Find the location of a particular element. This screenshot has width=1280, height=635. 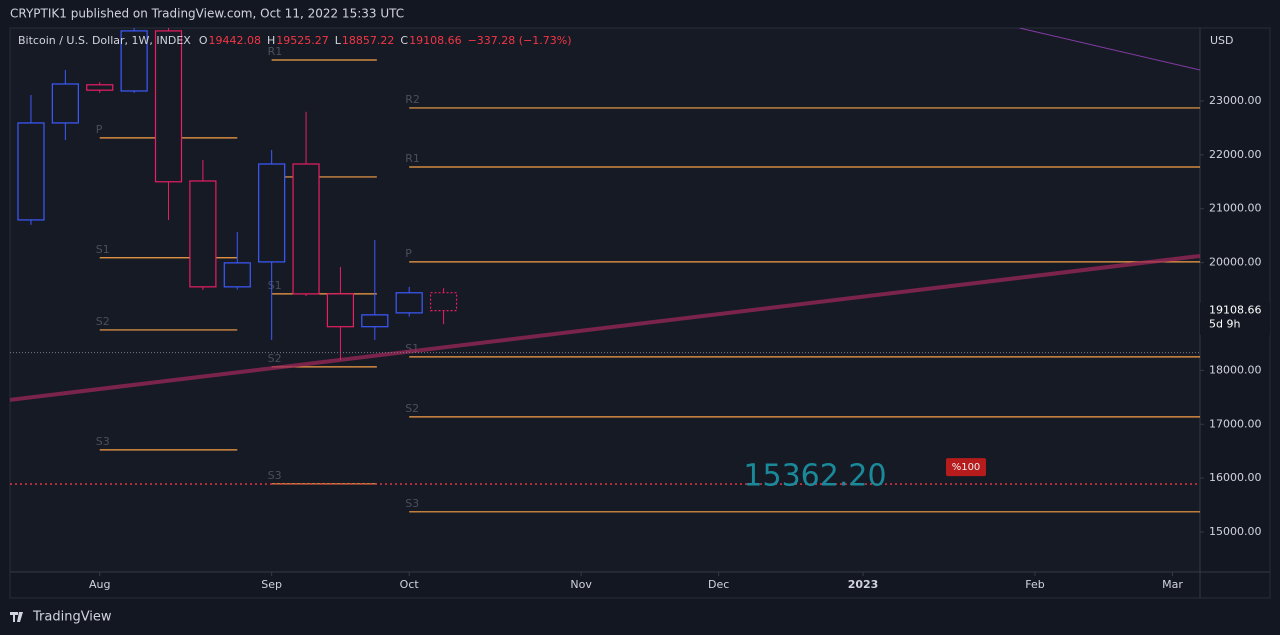

ohlc-letter: O is located at coordinates (203, 40).